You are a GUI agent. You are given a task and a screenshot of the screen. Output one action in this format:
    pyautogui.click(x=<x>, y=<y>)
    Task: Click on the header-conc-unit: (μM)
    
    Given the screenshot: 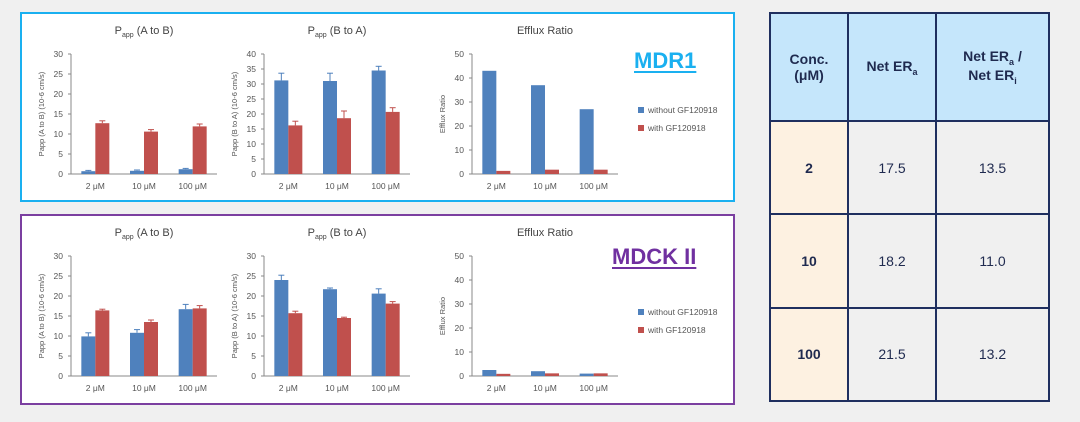 What is the action you would take?
    pyautogui.click(x=809, y=75)
    